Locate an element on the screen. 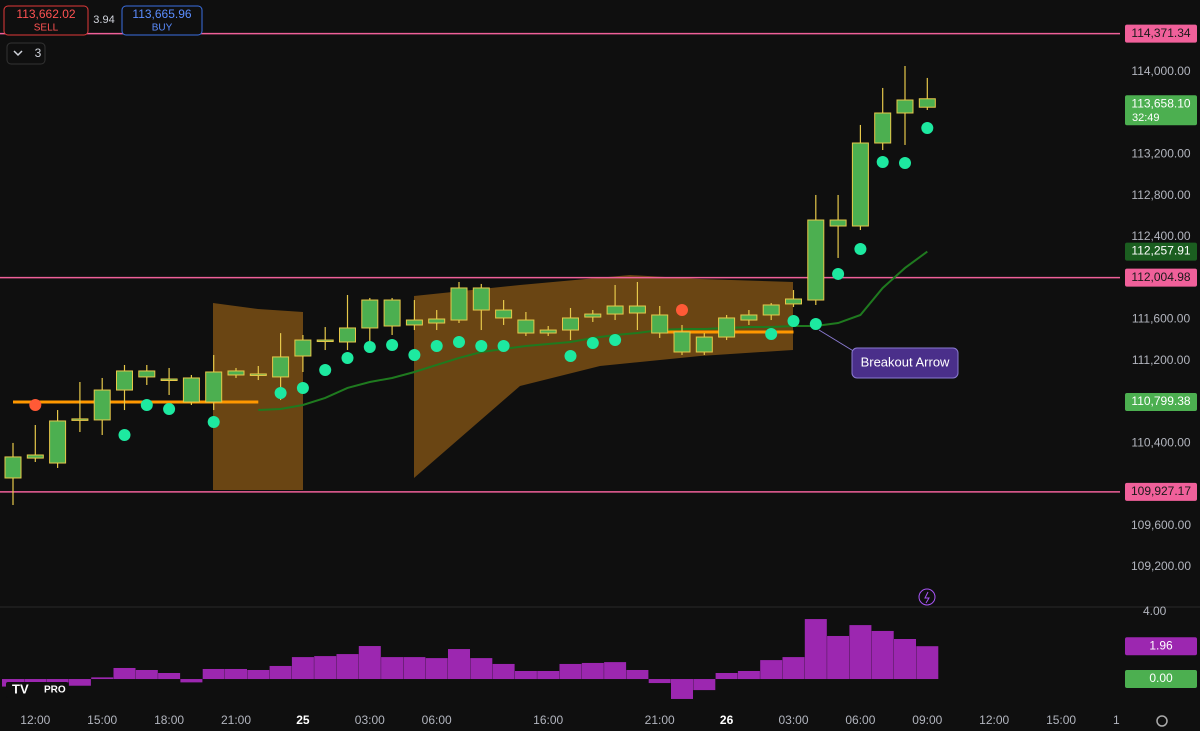 The width and height of the screenshot is (1200, 731). x-tick-label: 16:00 is located at coordinates (548, 720).